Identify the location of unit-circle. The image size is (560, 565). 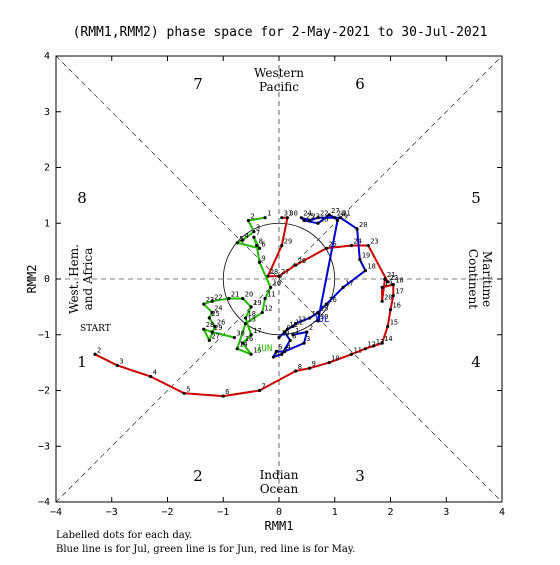
(279, 279).